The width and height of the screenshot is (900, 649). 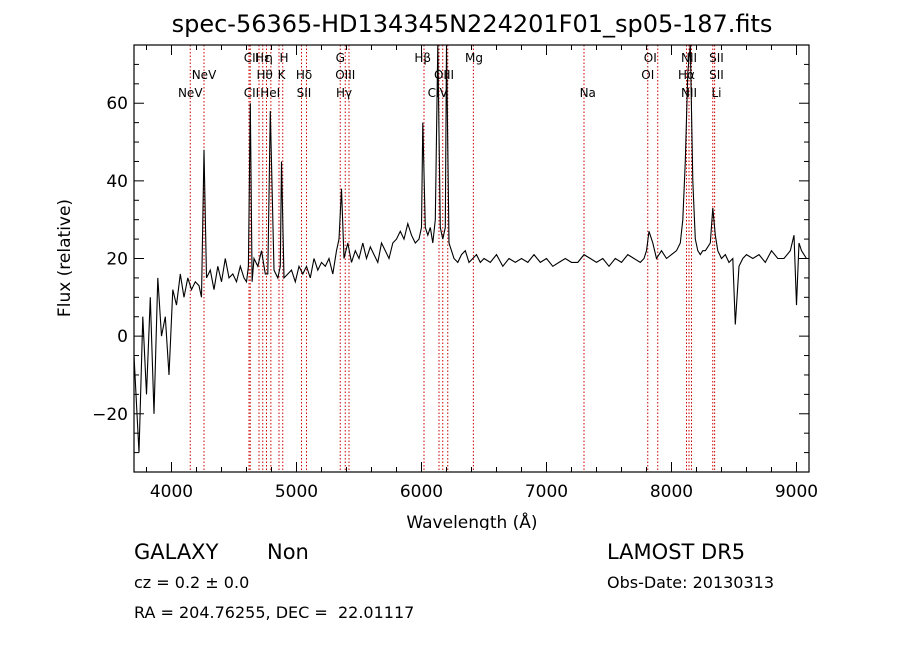 I want to click on marker-label-18: Mg, so click(x=474, y=58).